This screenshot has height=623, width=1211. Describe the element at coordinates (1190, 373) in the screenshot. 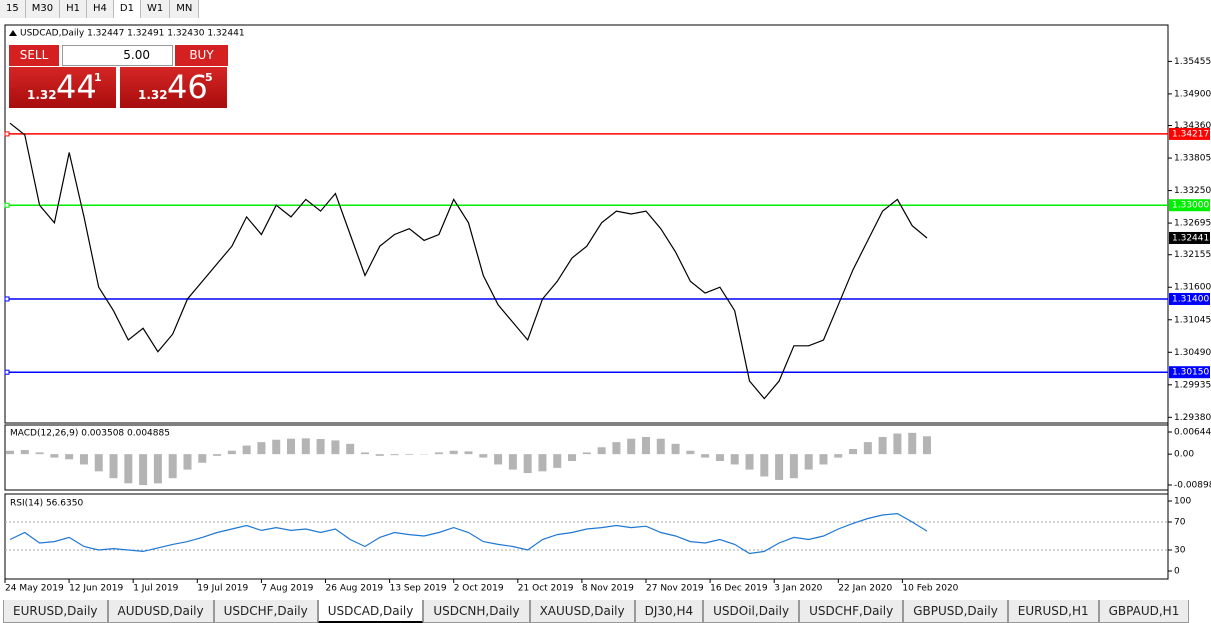

I see `level-label: 1.30150` at that location.